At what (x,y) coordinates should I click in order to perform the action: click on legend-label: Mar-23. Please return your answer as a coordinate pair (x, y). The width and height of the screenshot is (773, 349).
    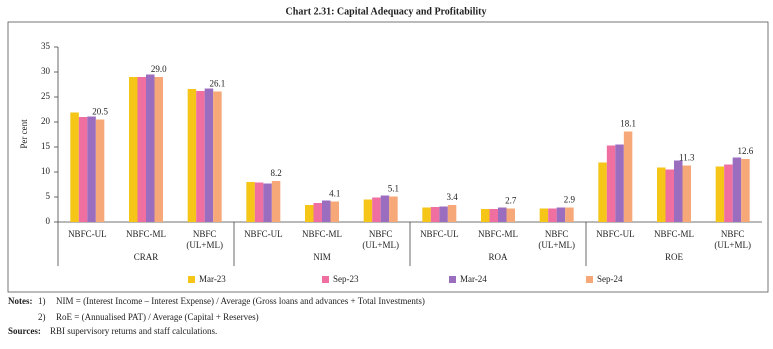
    Looking at the image, I should click on (212, 279).